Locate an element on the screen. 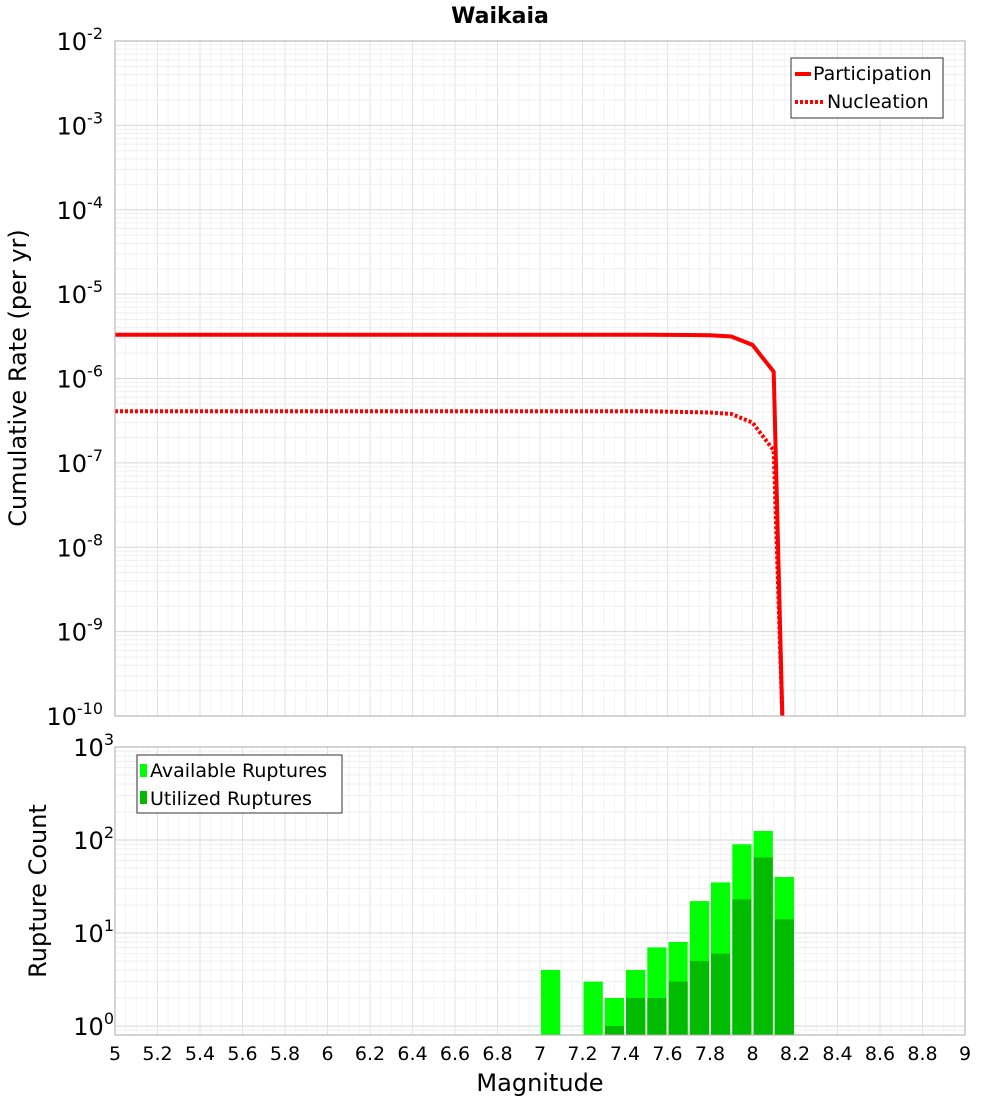 The image size is (1000, 1104). bottom-legend: Available Ruptures Utilized Ruptures is located at coordinates (239, 784).